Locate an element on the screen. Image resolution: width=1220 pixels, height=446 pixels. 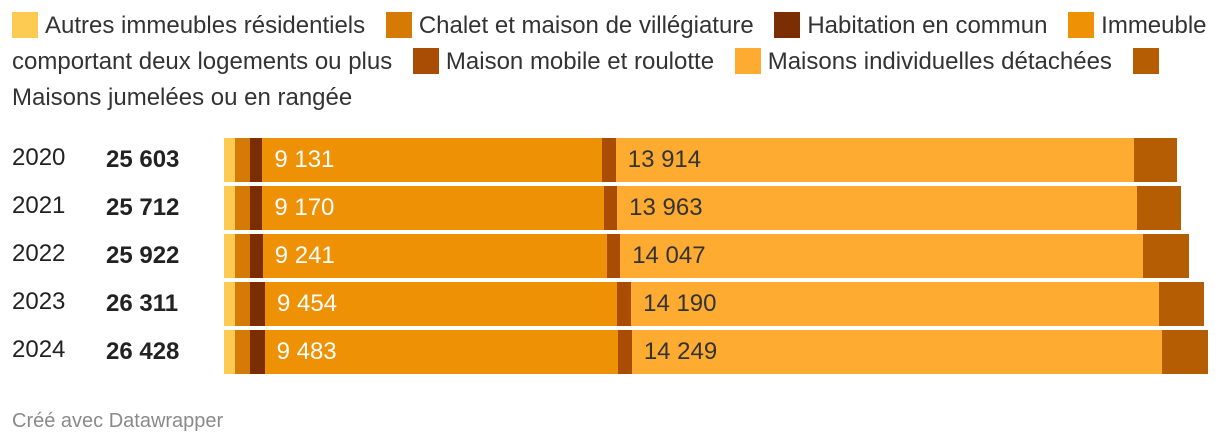
data-label: 9 241 is located at coordinates (304, 255).